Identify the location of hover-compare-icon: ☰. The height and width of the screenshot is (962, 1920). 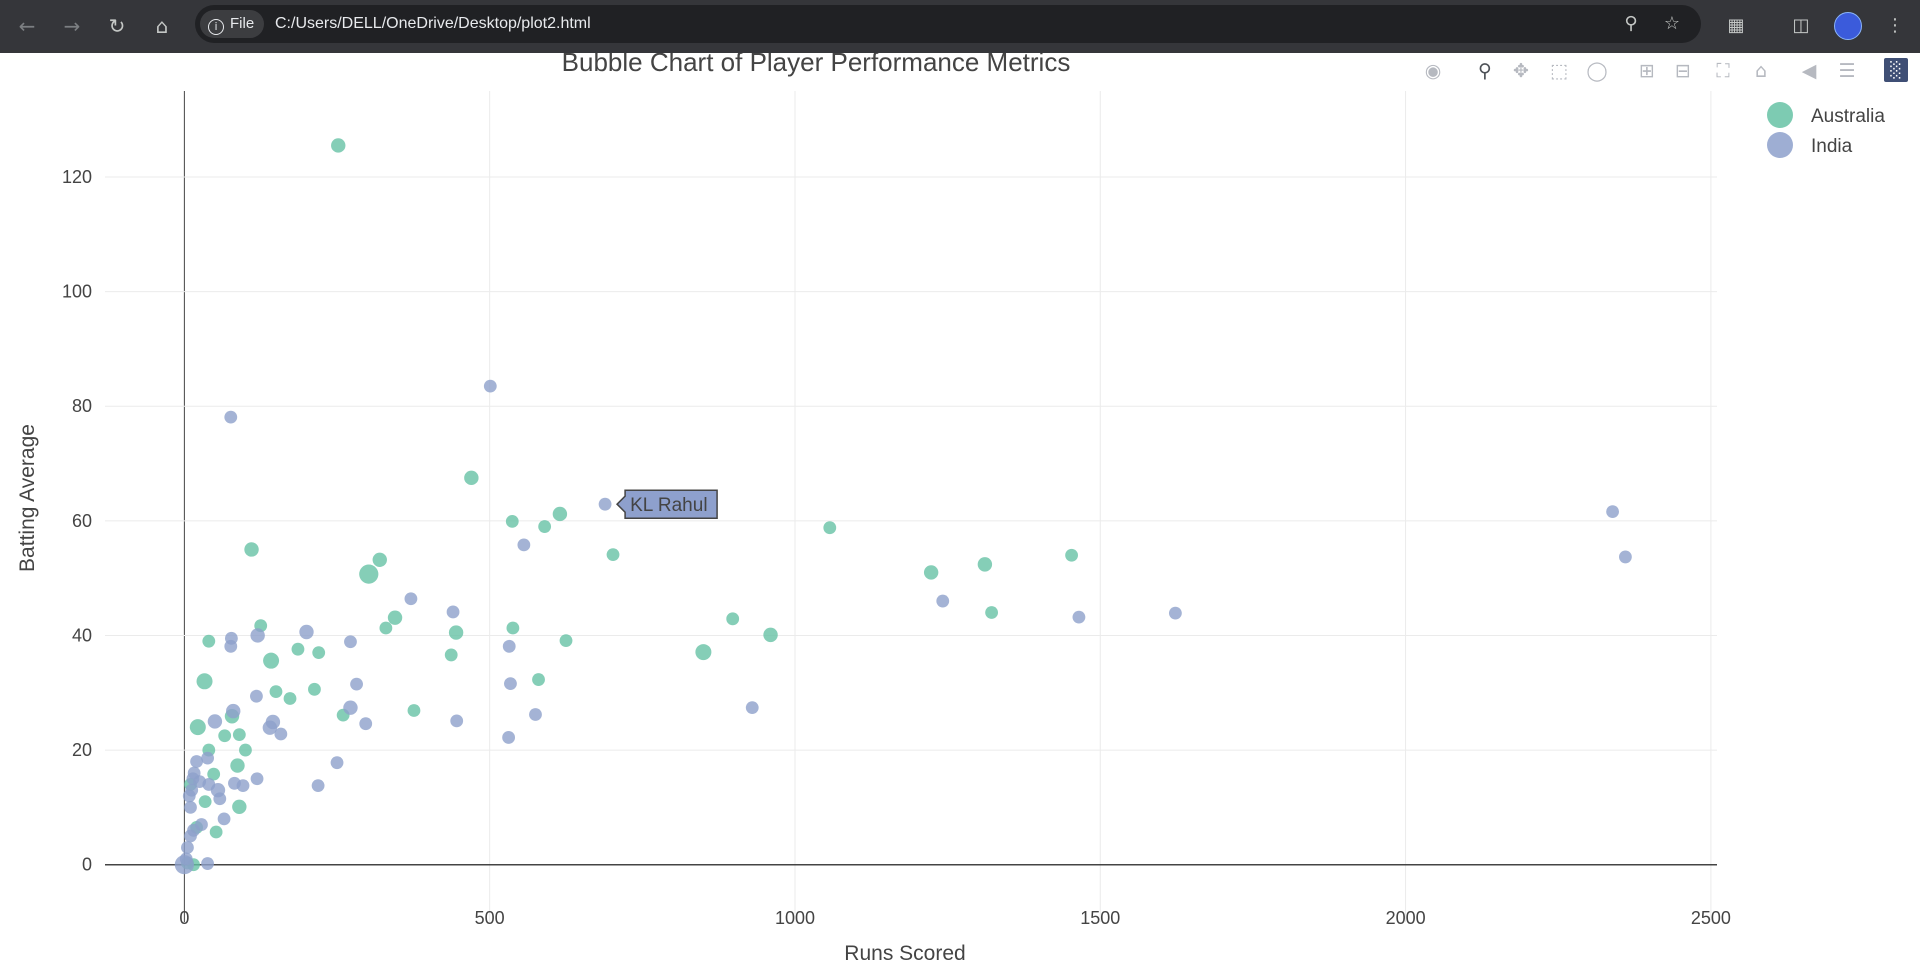
(1847, 71).